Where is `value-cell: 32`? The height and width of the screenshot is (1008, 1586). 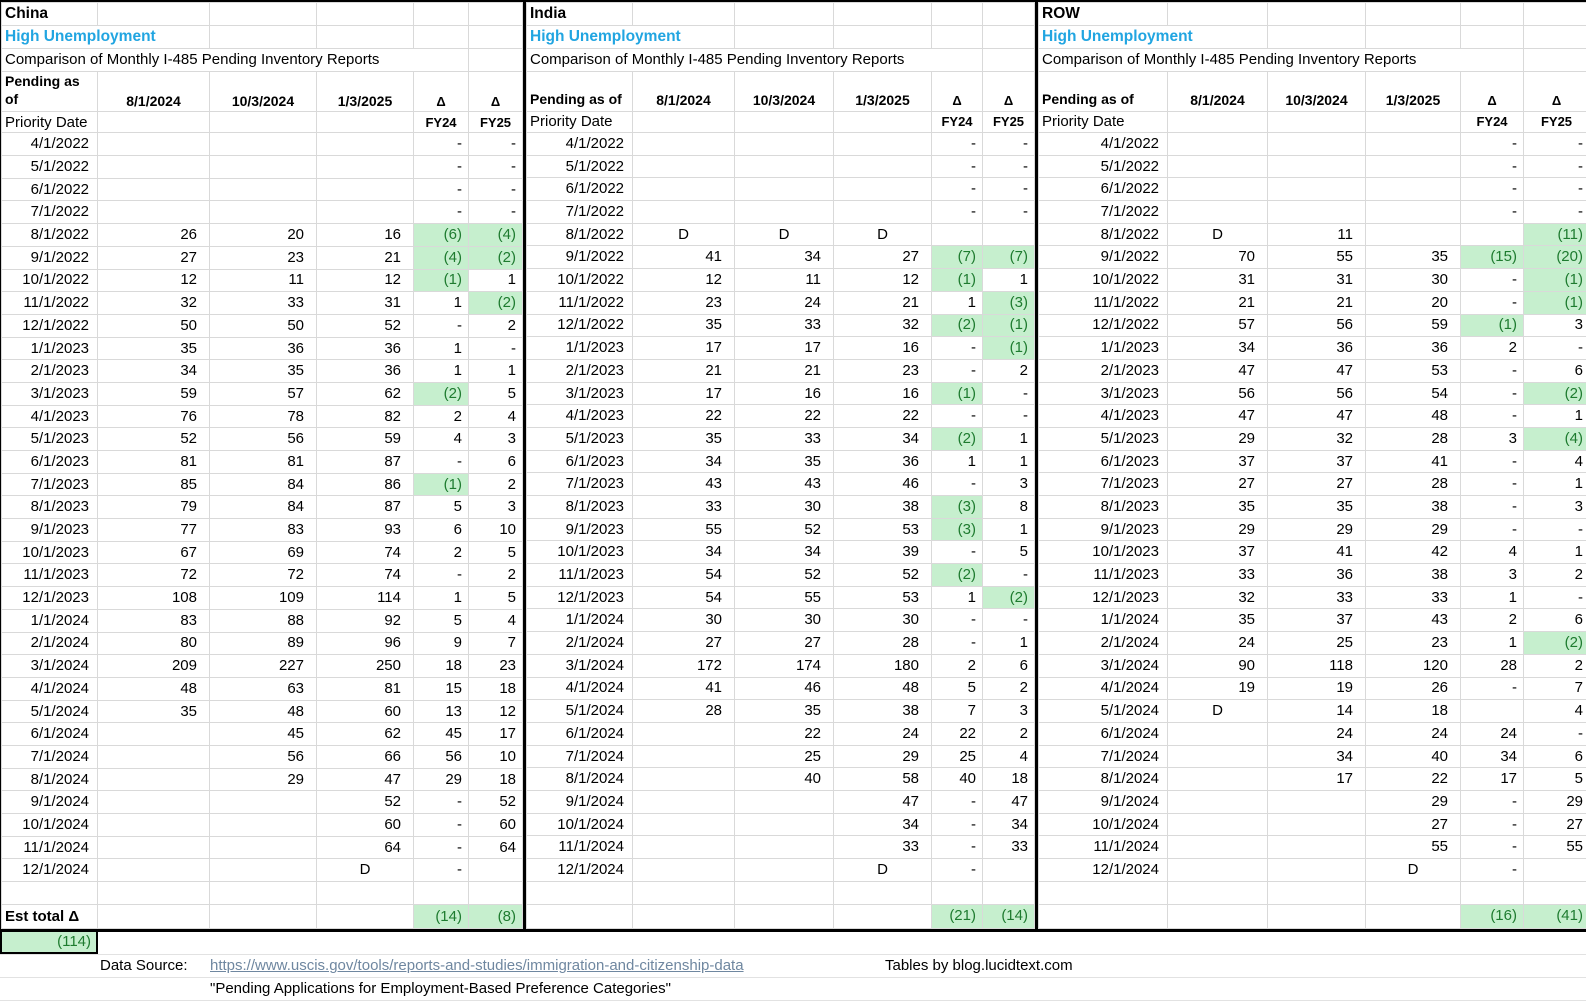
value-cell: 32 is located at coordinates (1316, 438).